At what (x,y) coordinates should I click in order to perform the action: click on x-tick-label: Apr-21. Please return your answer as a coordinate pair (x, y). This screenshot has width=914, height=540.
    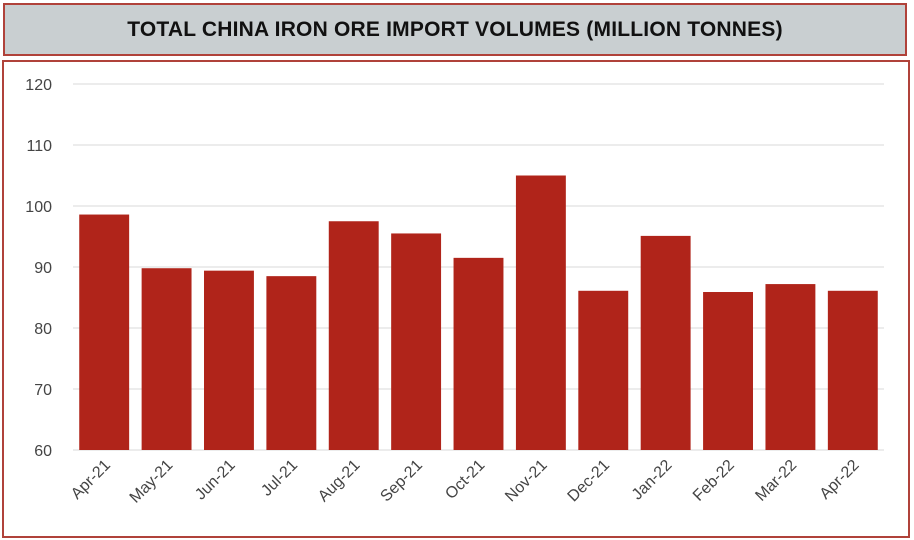
    Looking at the image, I should click on (91, 480).